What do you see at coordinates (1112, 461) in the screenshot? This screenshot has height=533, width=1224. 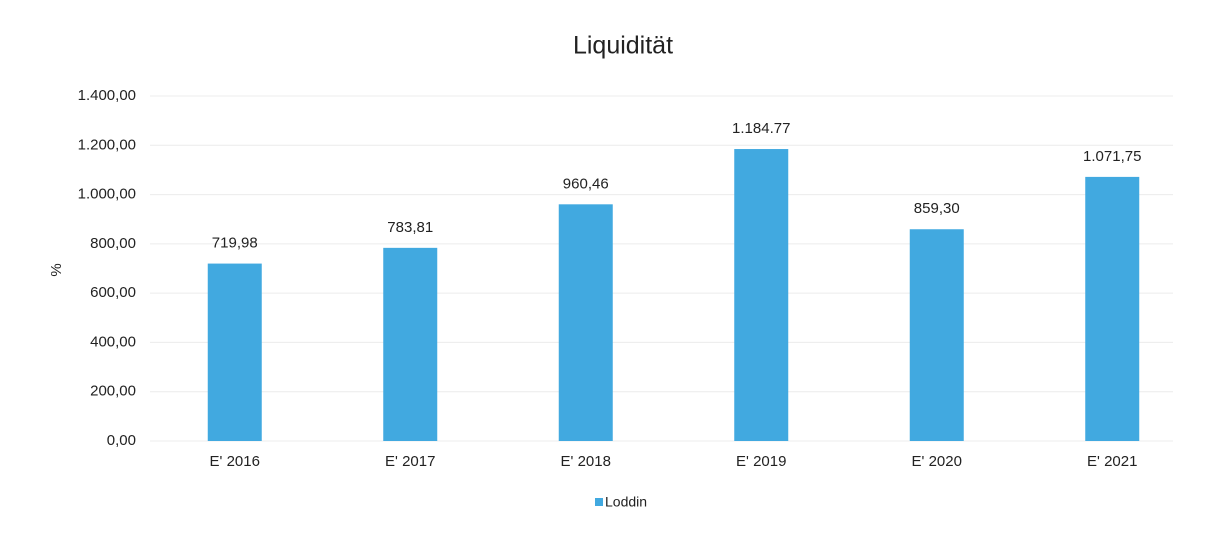 I see `x-tick-label: E' 2021` at bounding box center [1112, 461].